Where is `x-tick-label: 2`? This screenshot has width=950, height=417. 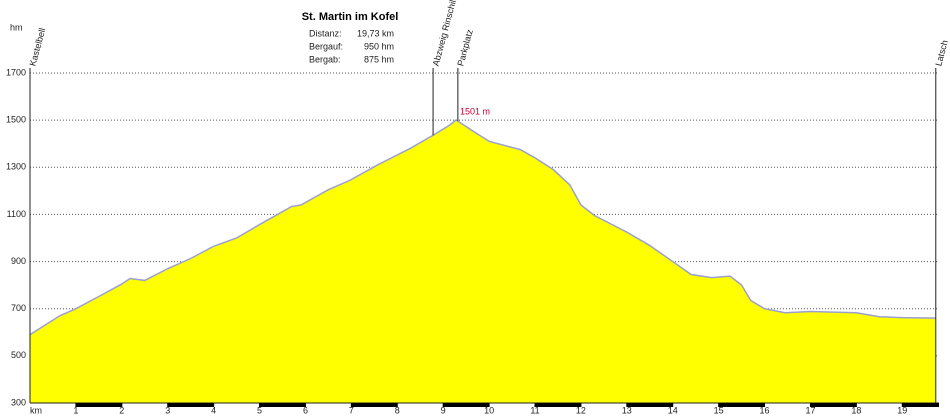
x-tick-label: 2 is located at coordinates (121, 410).